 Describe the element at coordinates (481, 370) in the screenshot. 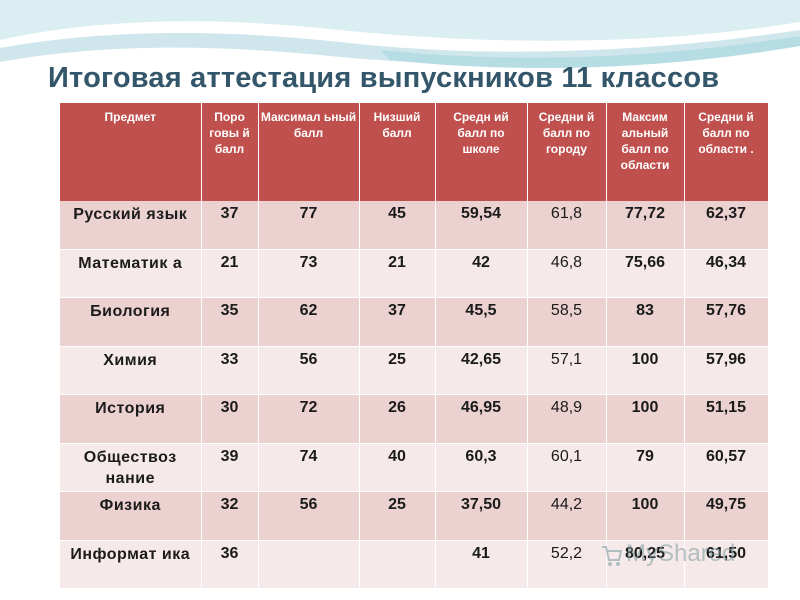

I see `school-avg-cell: 42,65` at that location.